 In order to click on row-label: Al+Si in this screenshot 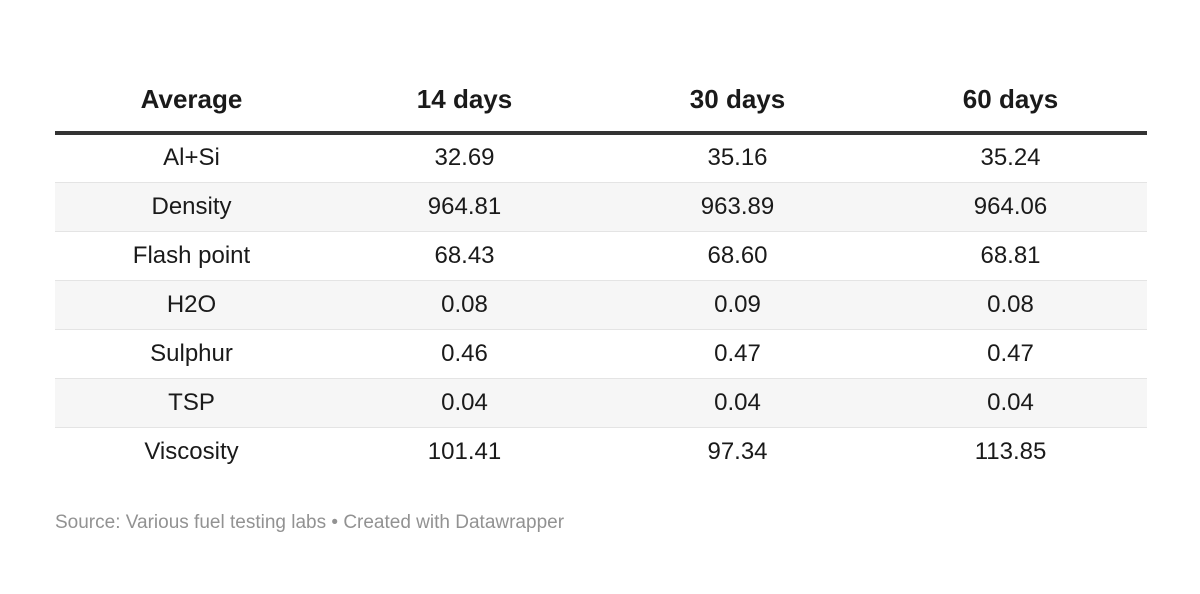, I will do `click(191, 158)`.